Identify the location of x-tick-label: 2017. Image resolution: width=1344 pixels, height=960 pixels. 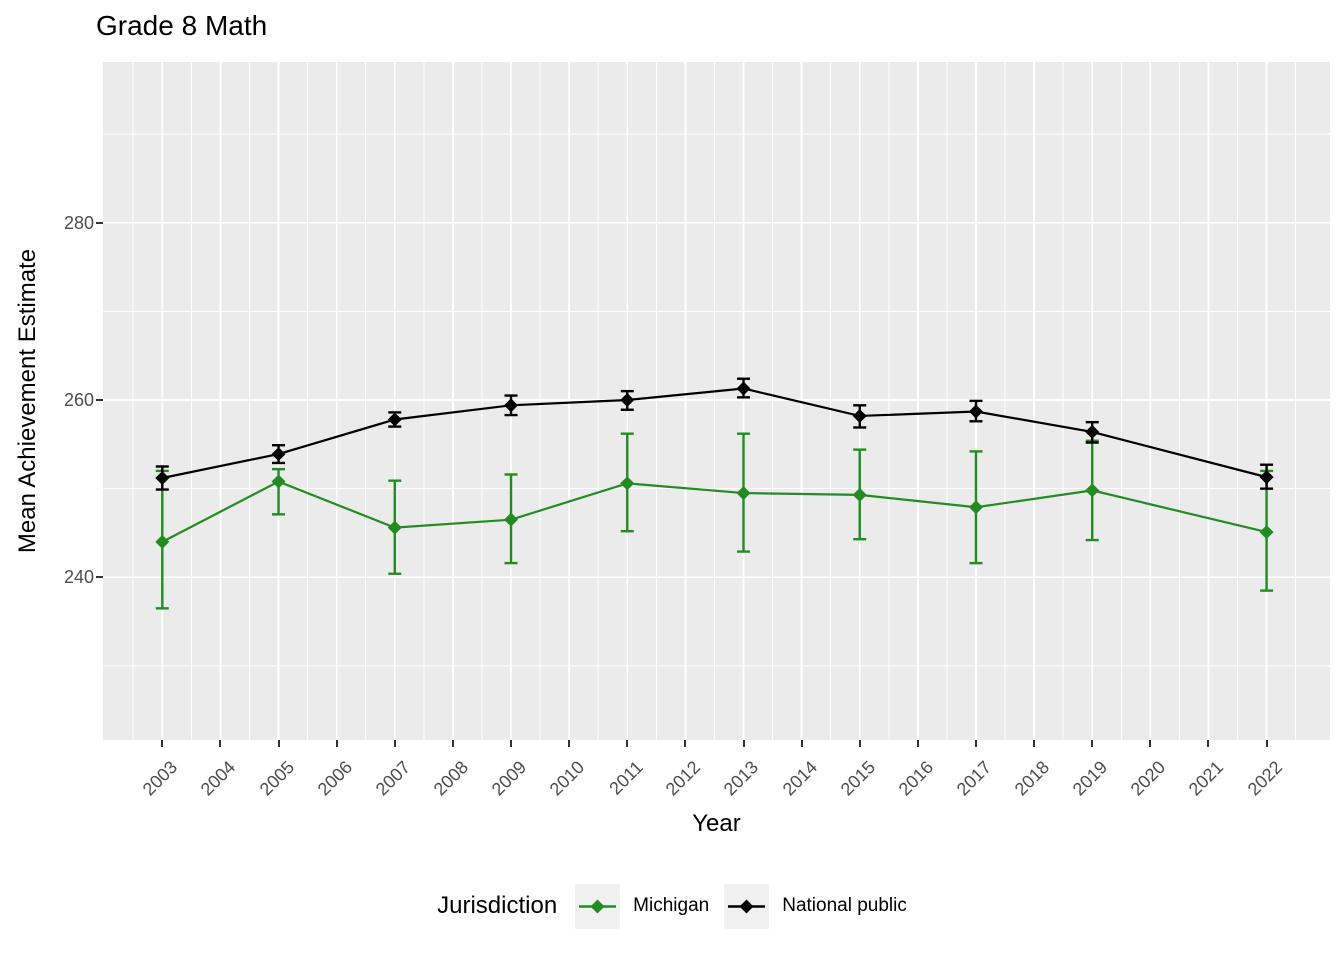
(974, 778).